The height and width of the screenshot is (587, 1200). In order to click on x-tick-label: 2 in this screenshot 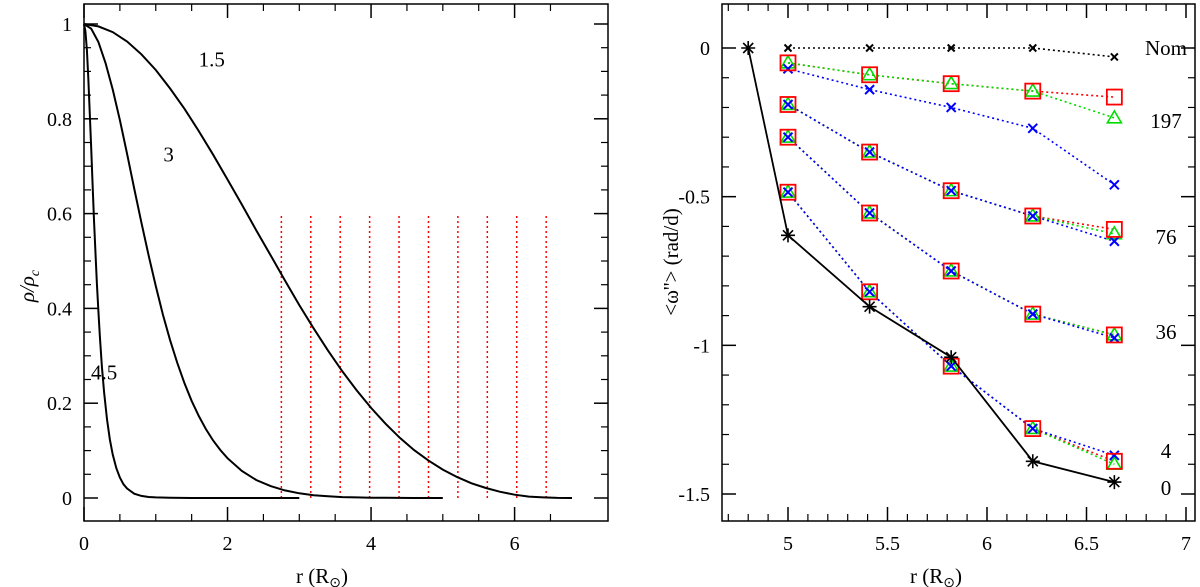, I will do `click(228, 544)`.